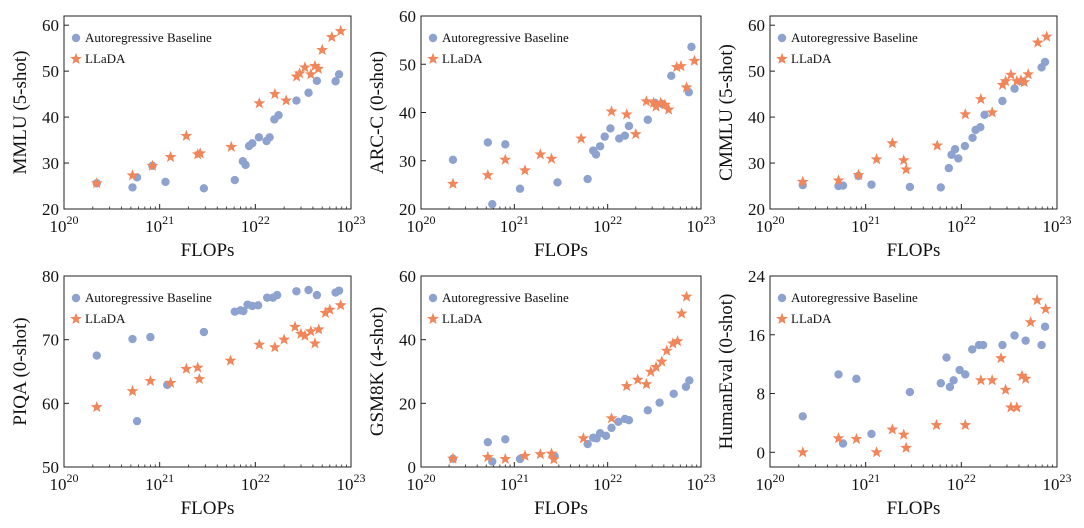 The image size is (1084, 528). Describe the element at coordinates (757, 276) in the screenshot. I see `y-tick-label: 24` at that location.